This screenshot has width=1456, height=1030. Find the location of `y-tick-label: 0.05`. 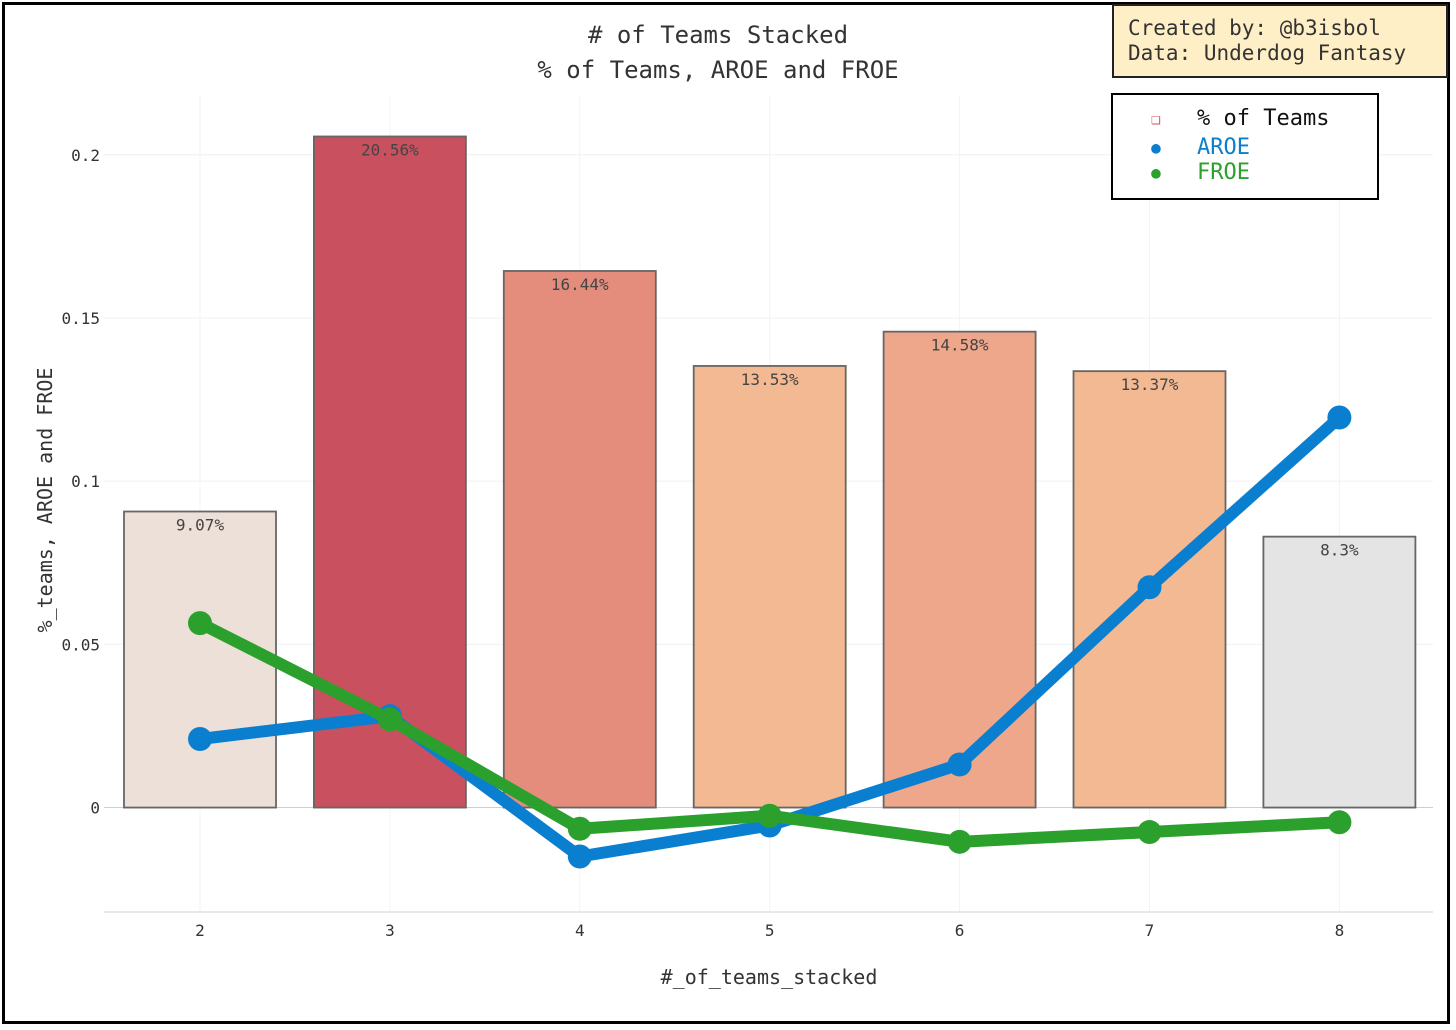

y-tick-label: 0.05 is located at coordinates (80, 644).